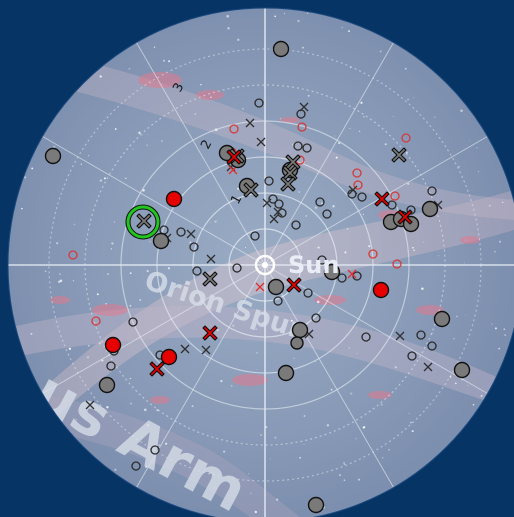 This screenshot has height=517, width=514. I want to click on selected-target-highlight, so click(143, 222).